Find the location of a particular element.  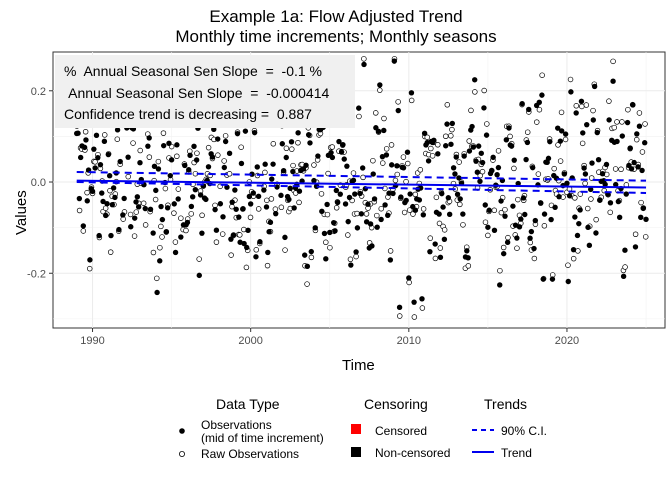

legend-label-trend: Trend is located at coordinates (516, 453).